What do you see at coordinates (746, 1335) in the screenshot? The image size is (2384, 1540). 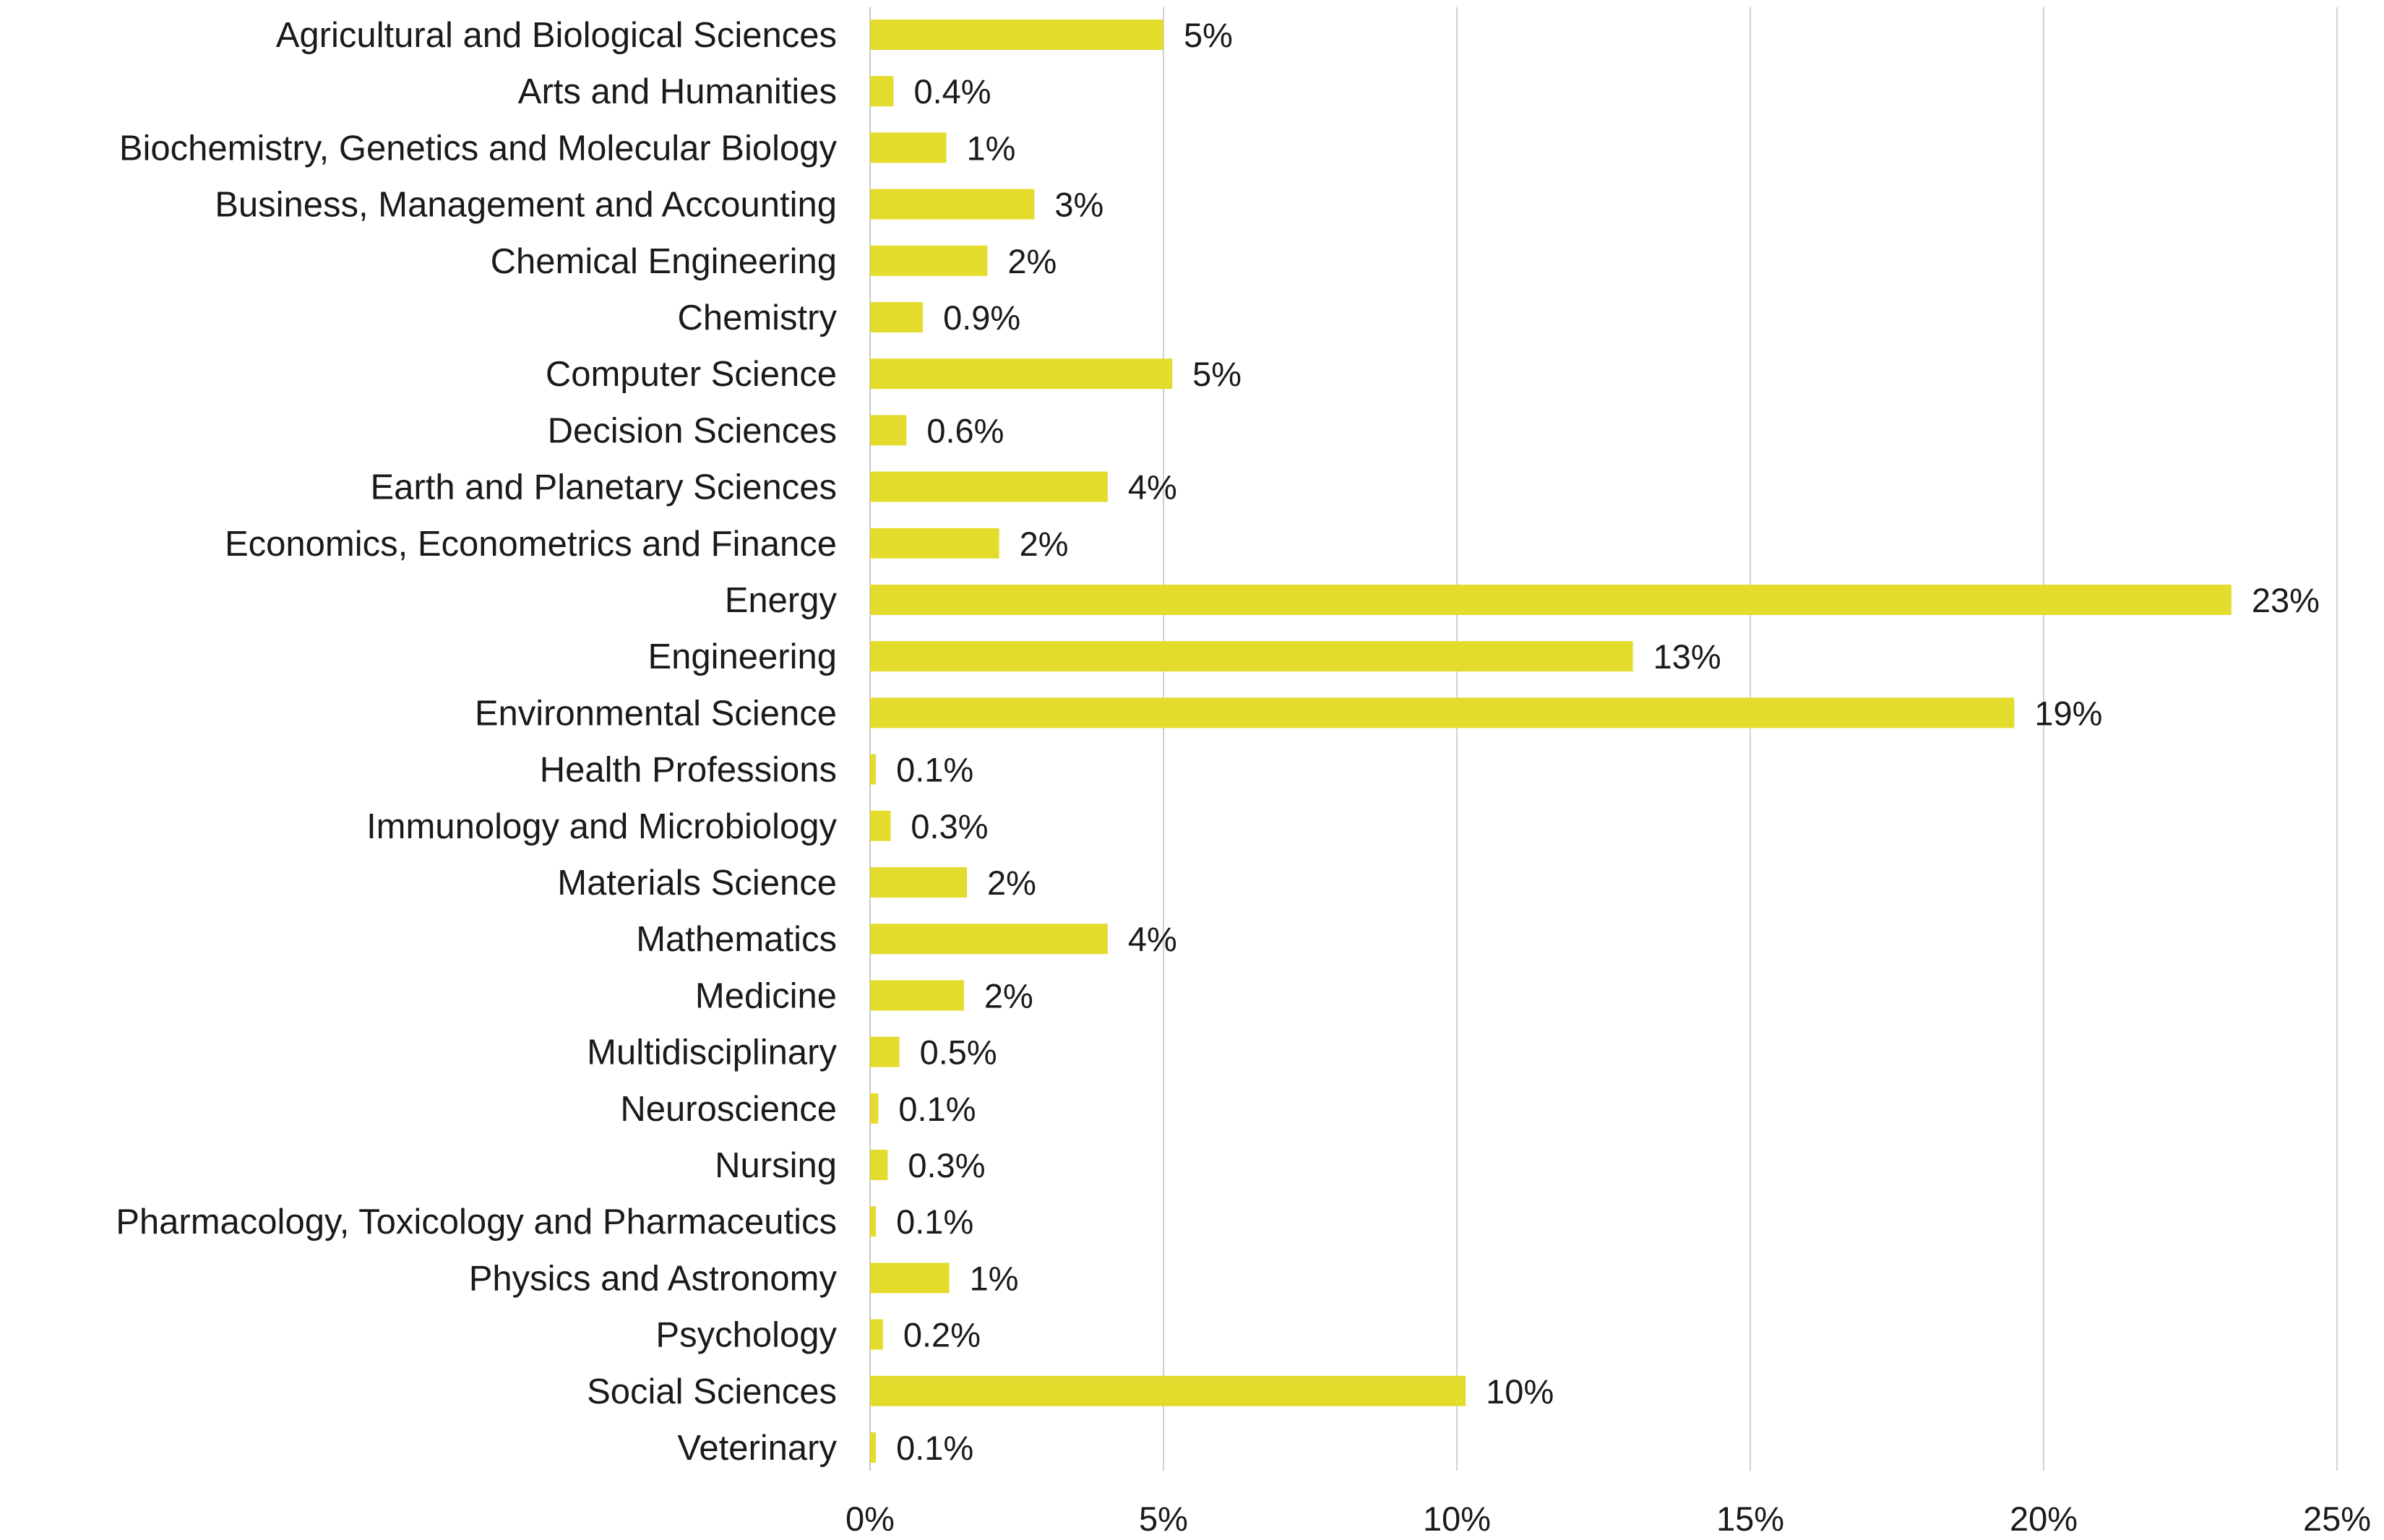 I see `category-label: Psychology` at bounding box center [746, 1335].